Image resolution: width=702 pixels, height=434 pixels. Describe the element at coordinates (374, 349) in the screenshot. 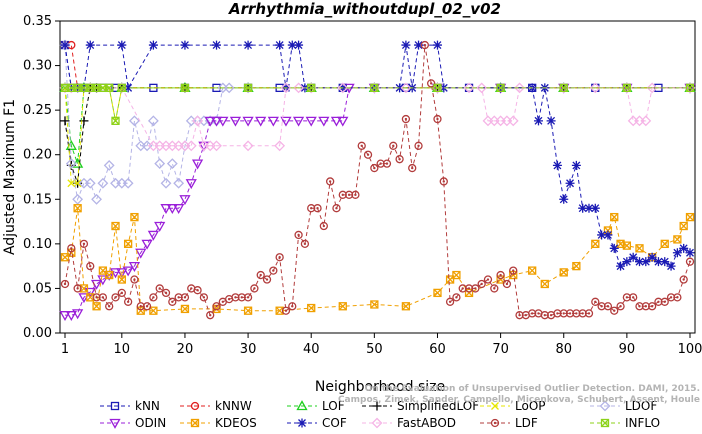

I see `x-tick-label: 50` at that location.